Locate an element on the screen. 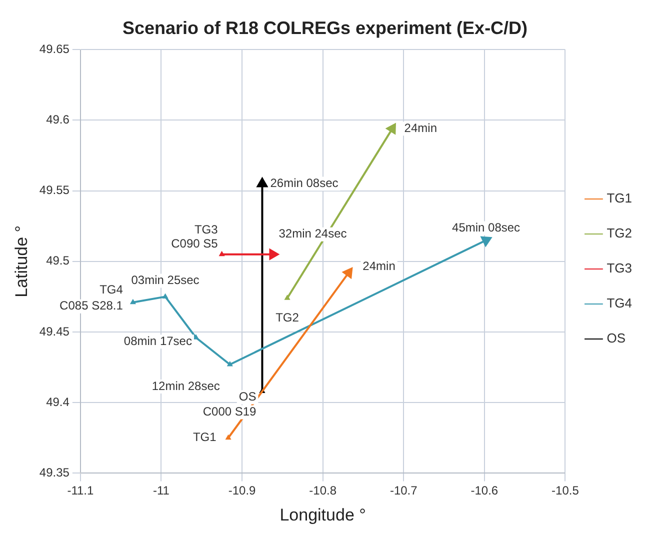 This screenshot has width=656, height=538. annotation: 32min 24sec is located at coordinates (312, 233).